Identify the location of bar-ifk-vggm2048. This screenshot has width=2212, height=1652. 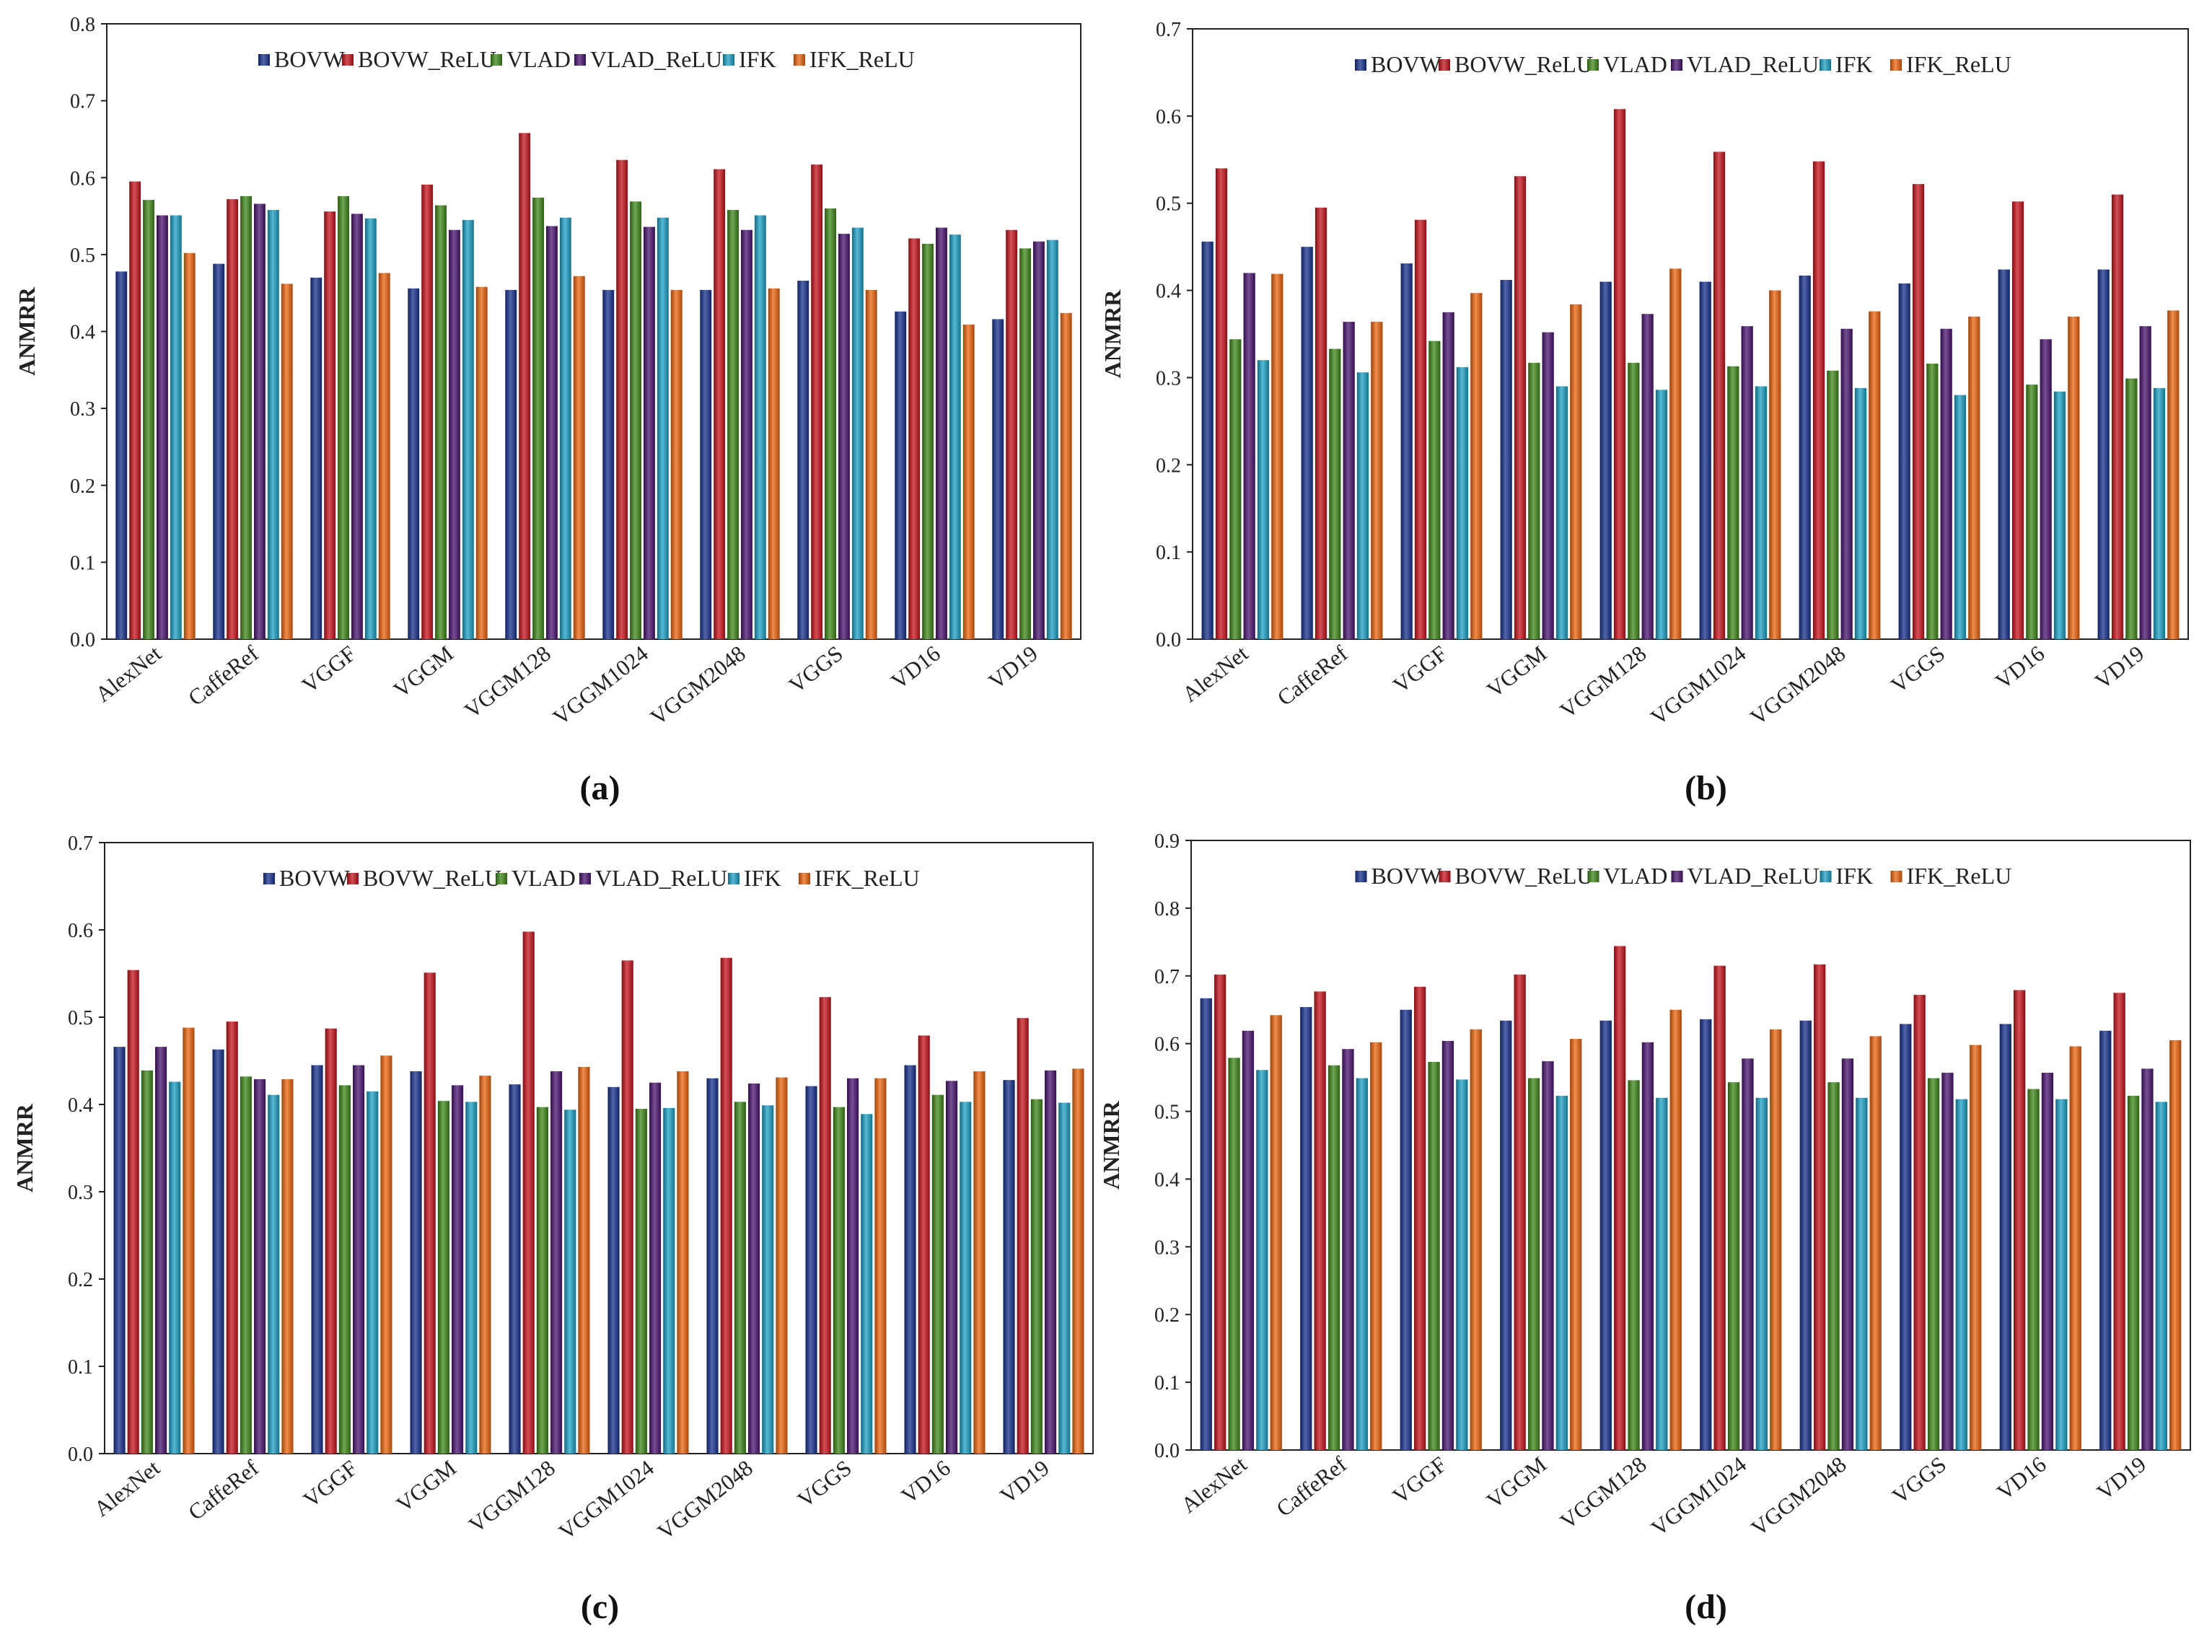
(760, 427).